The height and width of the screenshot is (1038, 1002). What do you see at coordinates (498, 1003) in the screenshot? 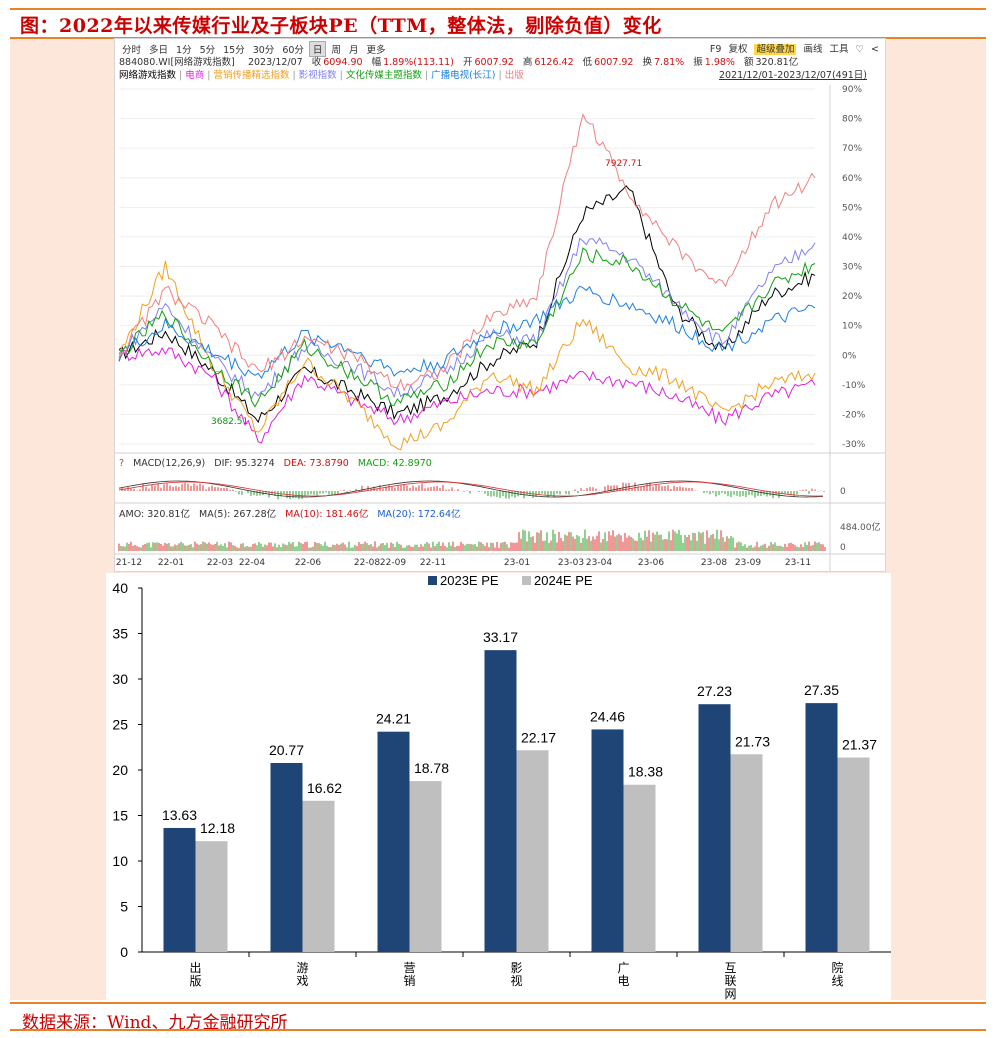
I see `footer-rule-top` at bounding box center [498, 1003].